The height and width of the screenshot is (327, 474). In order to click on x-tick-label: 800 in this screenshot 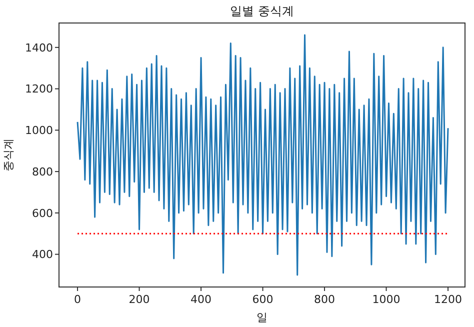, I will do `click(325, 299)`.